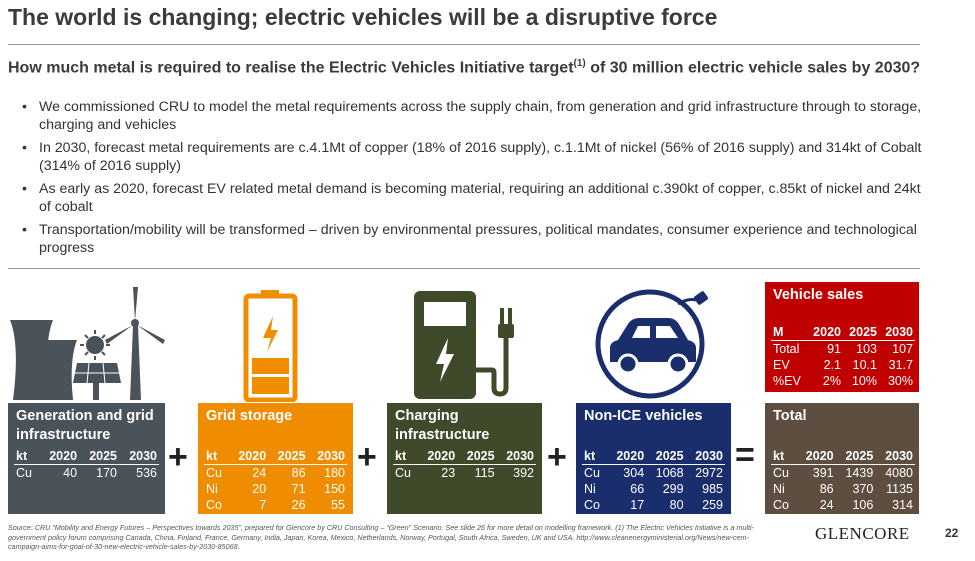  I want to click on table-row: Ni 66 299 985, so click(653, 489).